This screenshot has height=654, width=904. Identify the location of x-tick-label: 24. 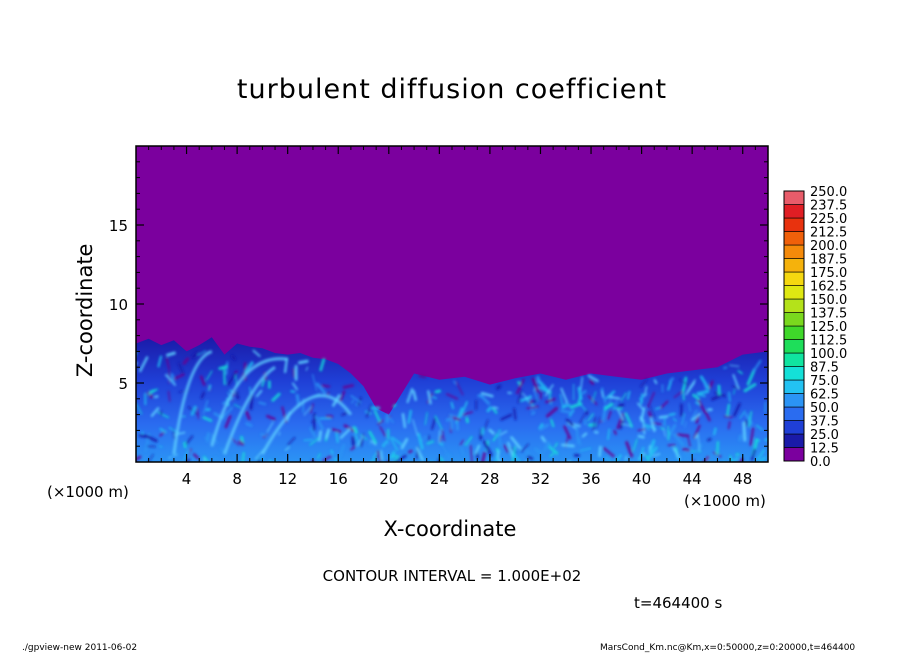
(439, 479).